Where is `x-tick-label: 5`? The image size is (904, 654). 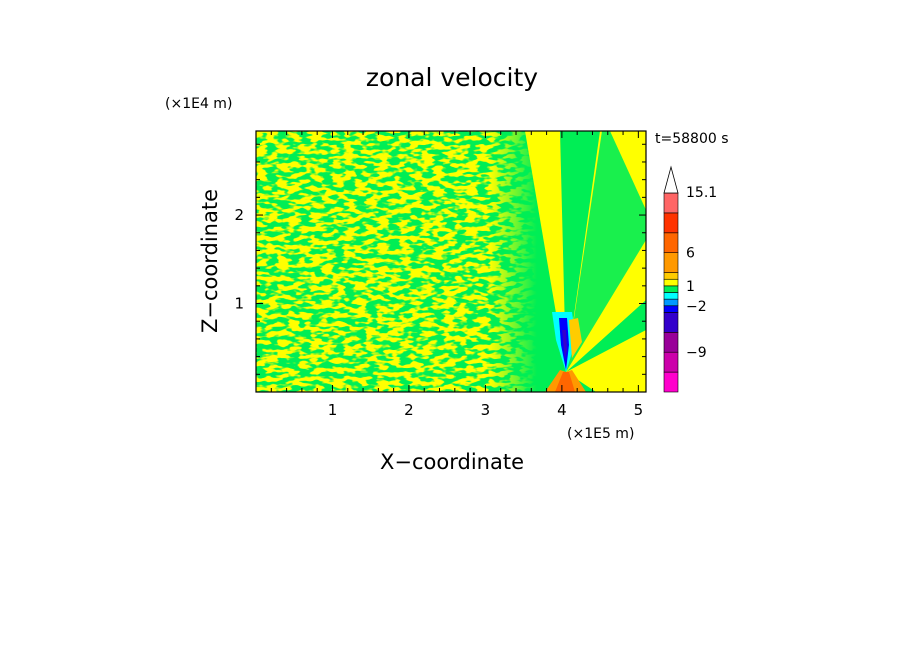 x-tick-label: 5 is located at coordinates (639, 410).